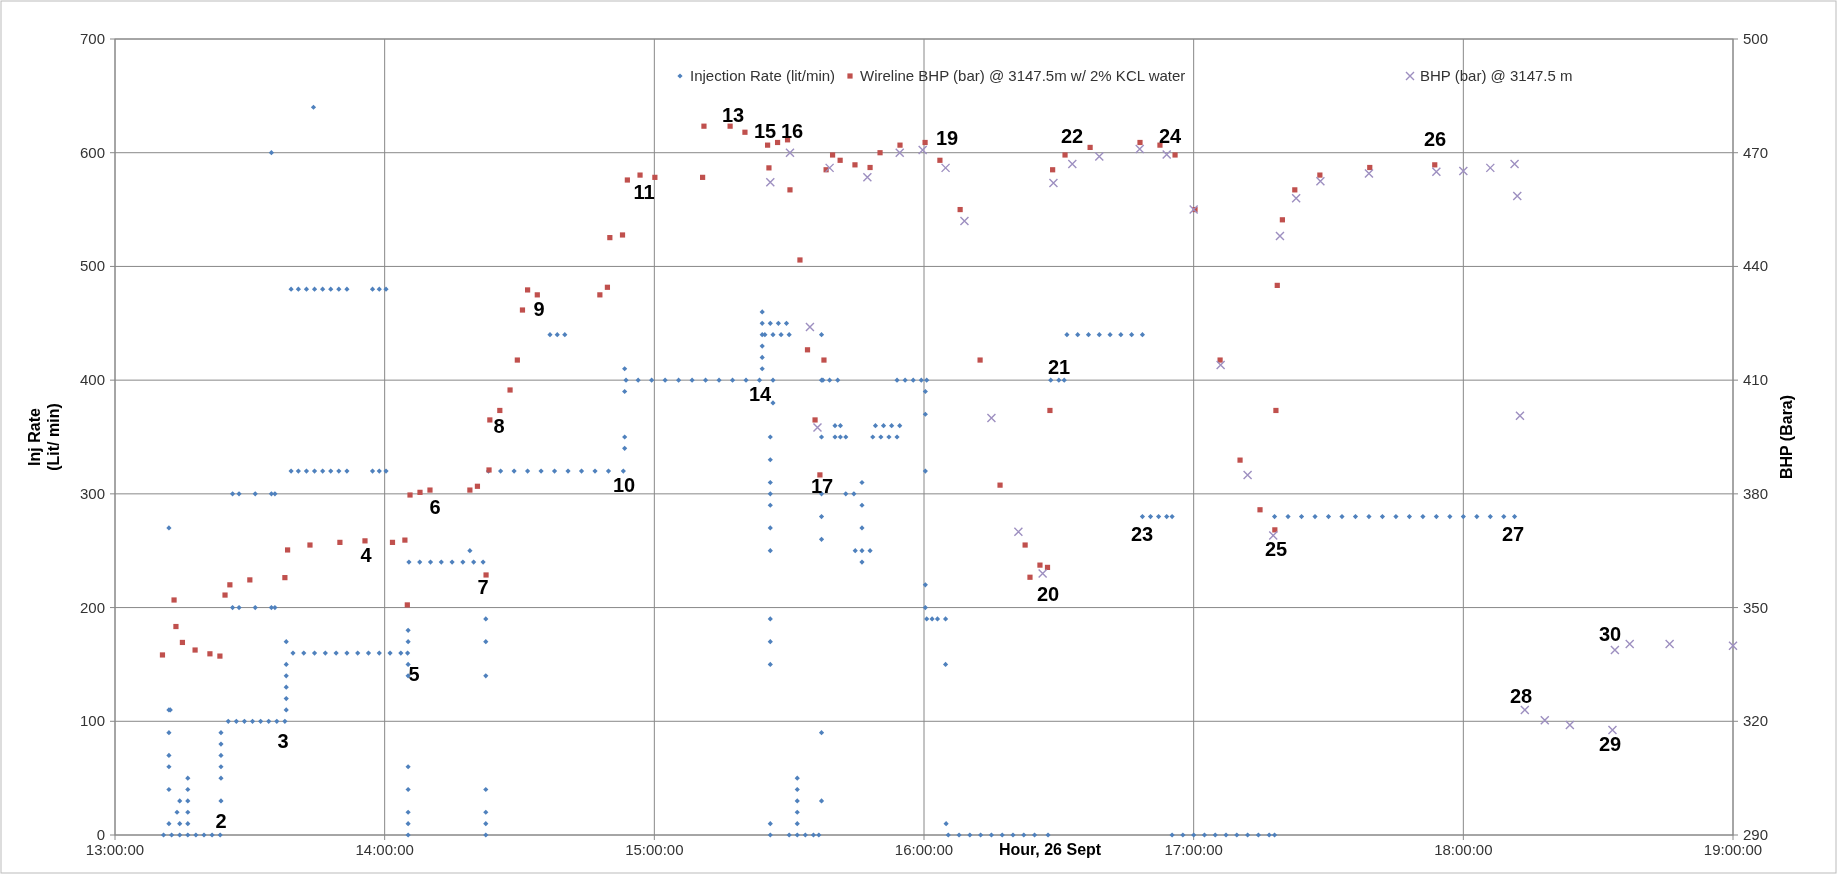  Describe the element at coordinates (1786, 437) in the screenshot. I see `y2-axis-title: BHP (Bara)` at that location.